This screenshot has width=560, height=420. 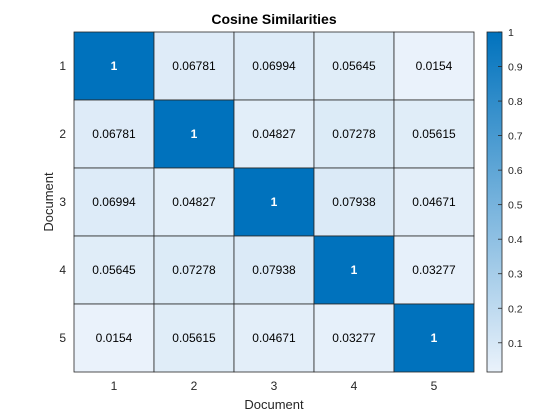 What do you see at coordinates (515, 309) in the screenshot?
I see `colorbar-tick-label: 0.2` at bounding box center [515, 309].